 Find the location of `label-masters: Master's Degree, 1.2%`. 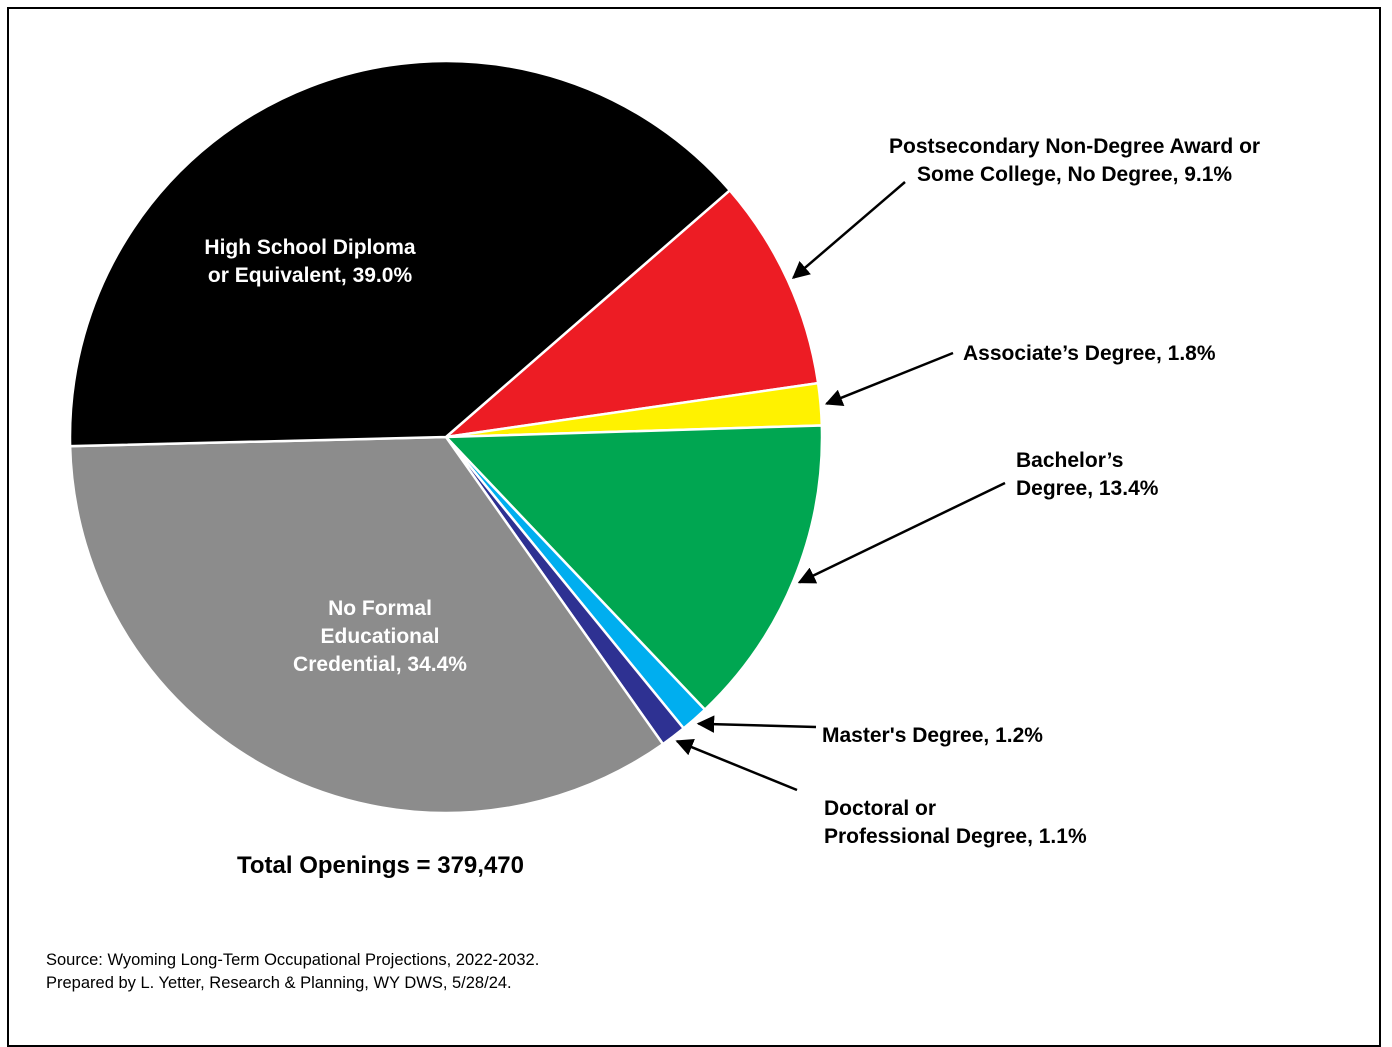

label-masters: Master's Degree, 1.2% is located at coordinates (932, 735).